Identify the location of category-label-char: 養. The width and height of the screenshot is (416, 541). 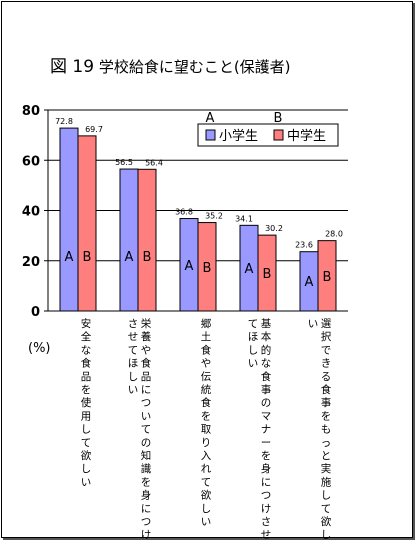
(146, 336).